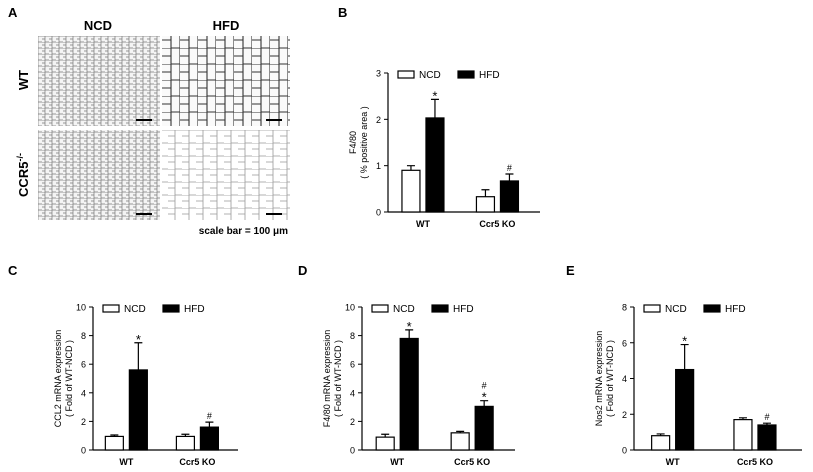 This screenshot has height=472, width=813. I want to click on row-label: CCR5-/-, so click(23, 175).